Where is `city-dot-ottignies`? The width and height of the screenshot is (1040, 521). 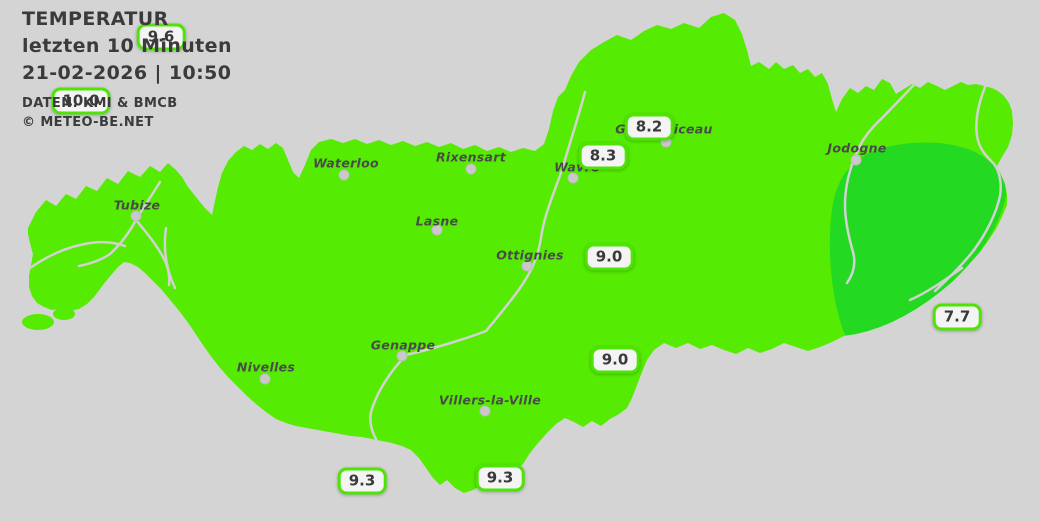
city-dot-ottignies is located at coordinates (527, 266).